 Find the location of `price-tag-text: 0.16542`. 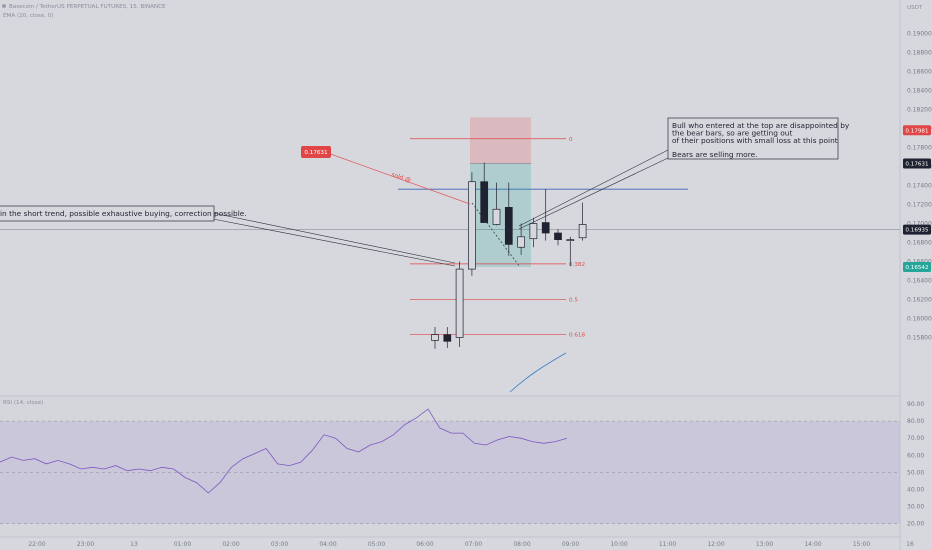

price-tag-text: 0.16542 is located at coordinates (916, 268).